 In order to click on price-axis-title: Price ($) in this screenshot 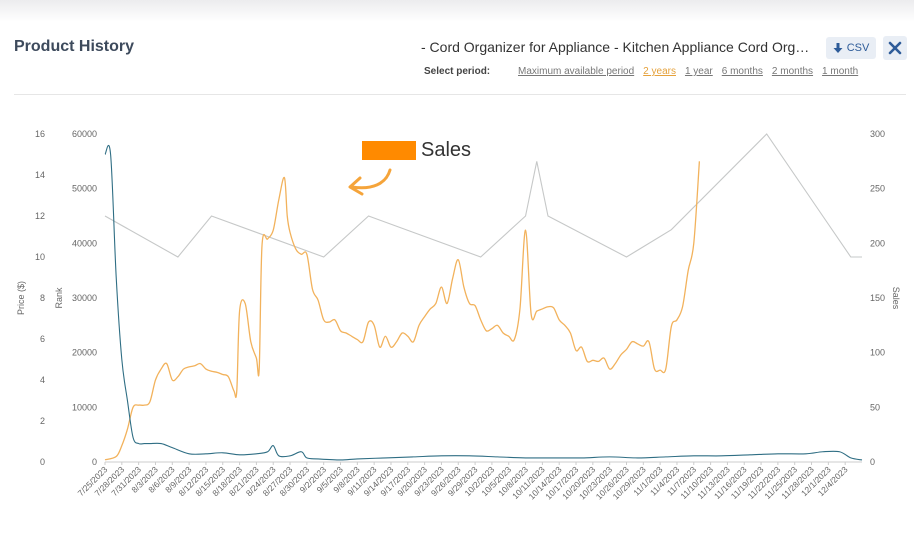, I will do `click(21, 298)`.